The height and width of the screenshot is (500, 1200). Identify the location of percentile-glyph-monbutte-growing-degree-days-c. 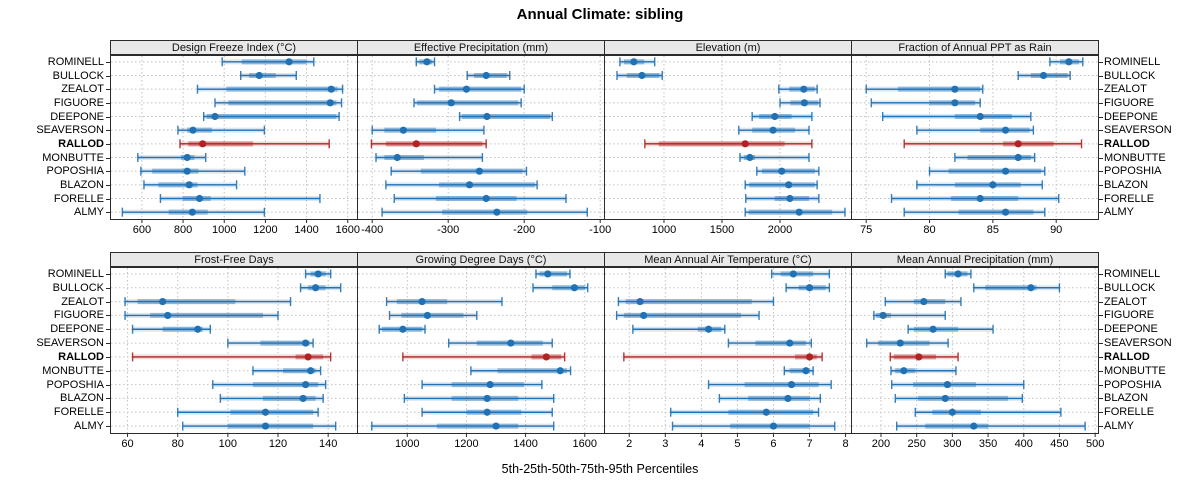
(521, 371).